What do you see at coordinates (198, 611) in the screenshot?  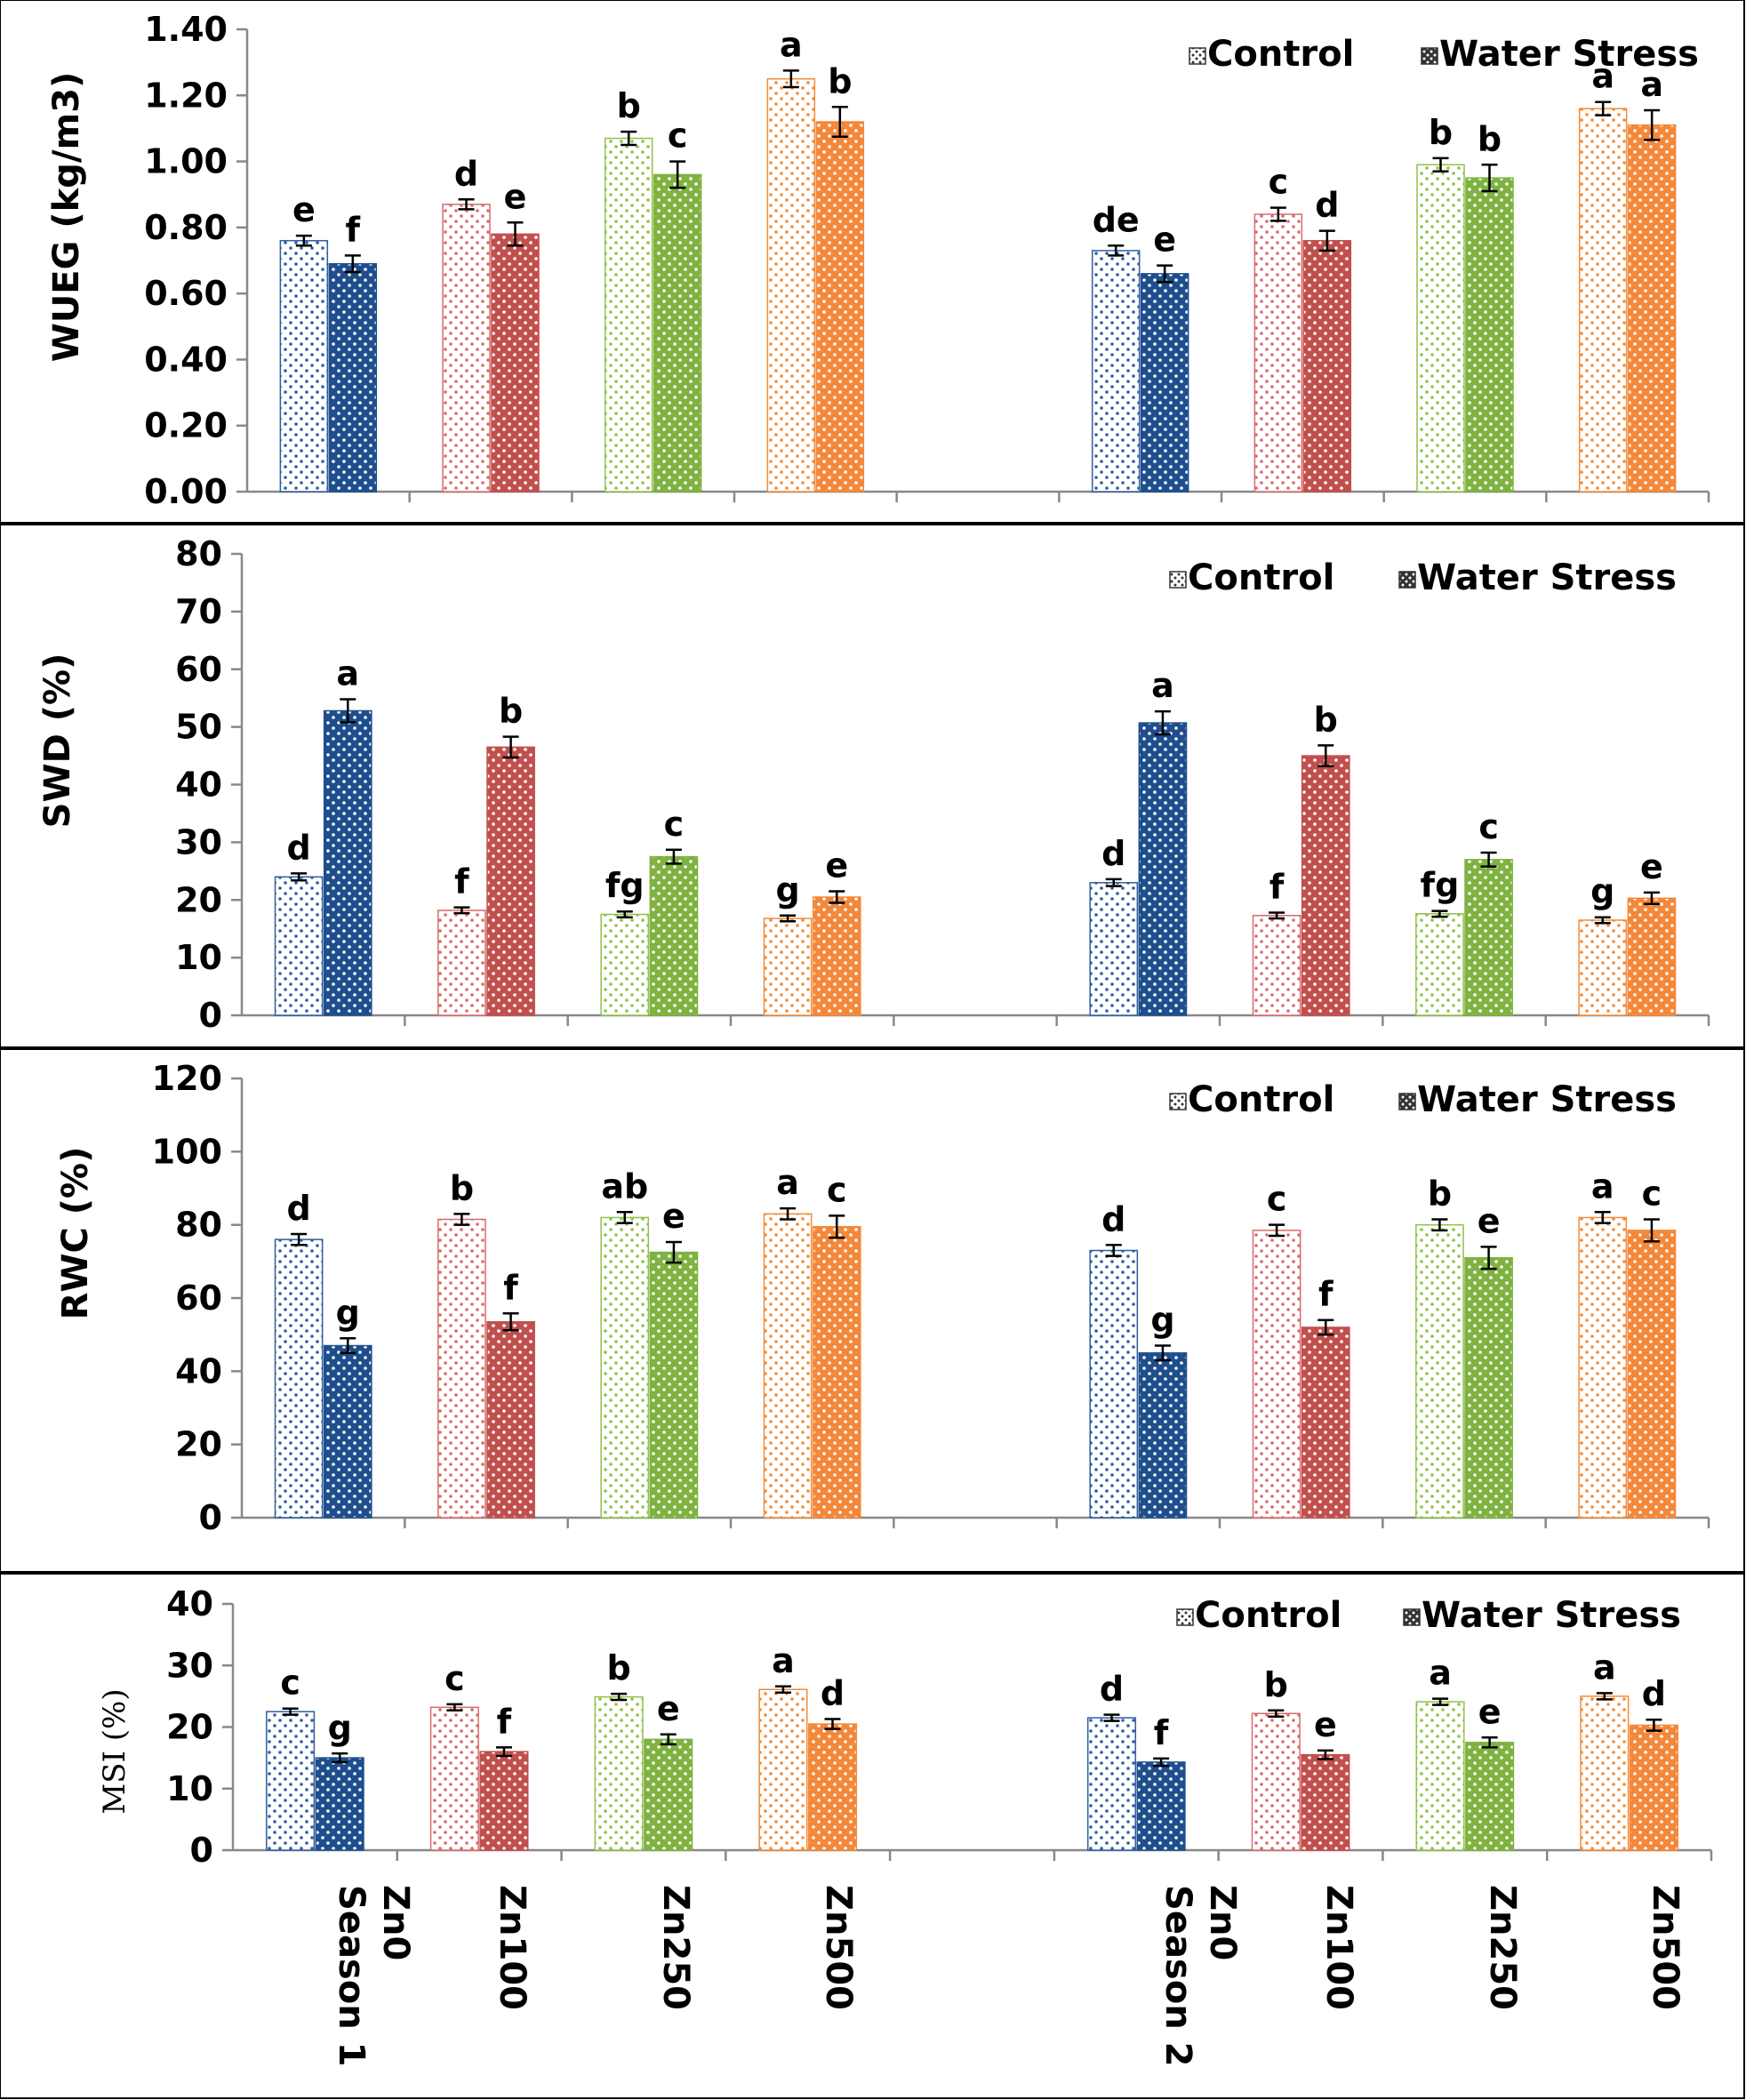 I see `y-tick-label: 70` at bounding box center [198, 611].